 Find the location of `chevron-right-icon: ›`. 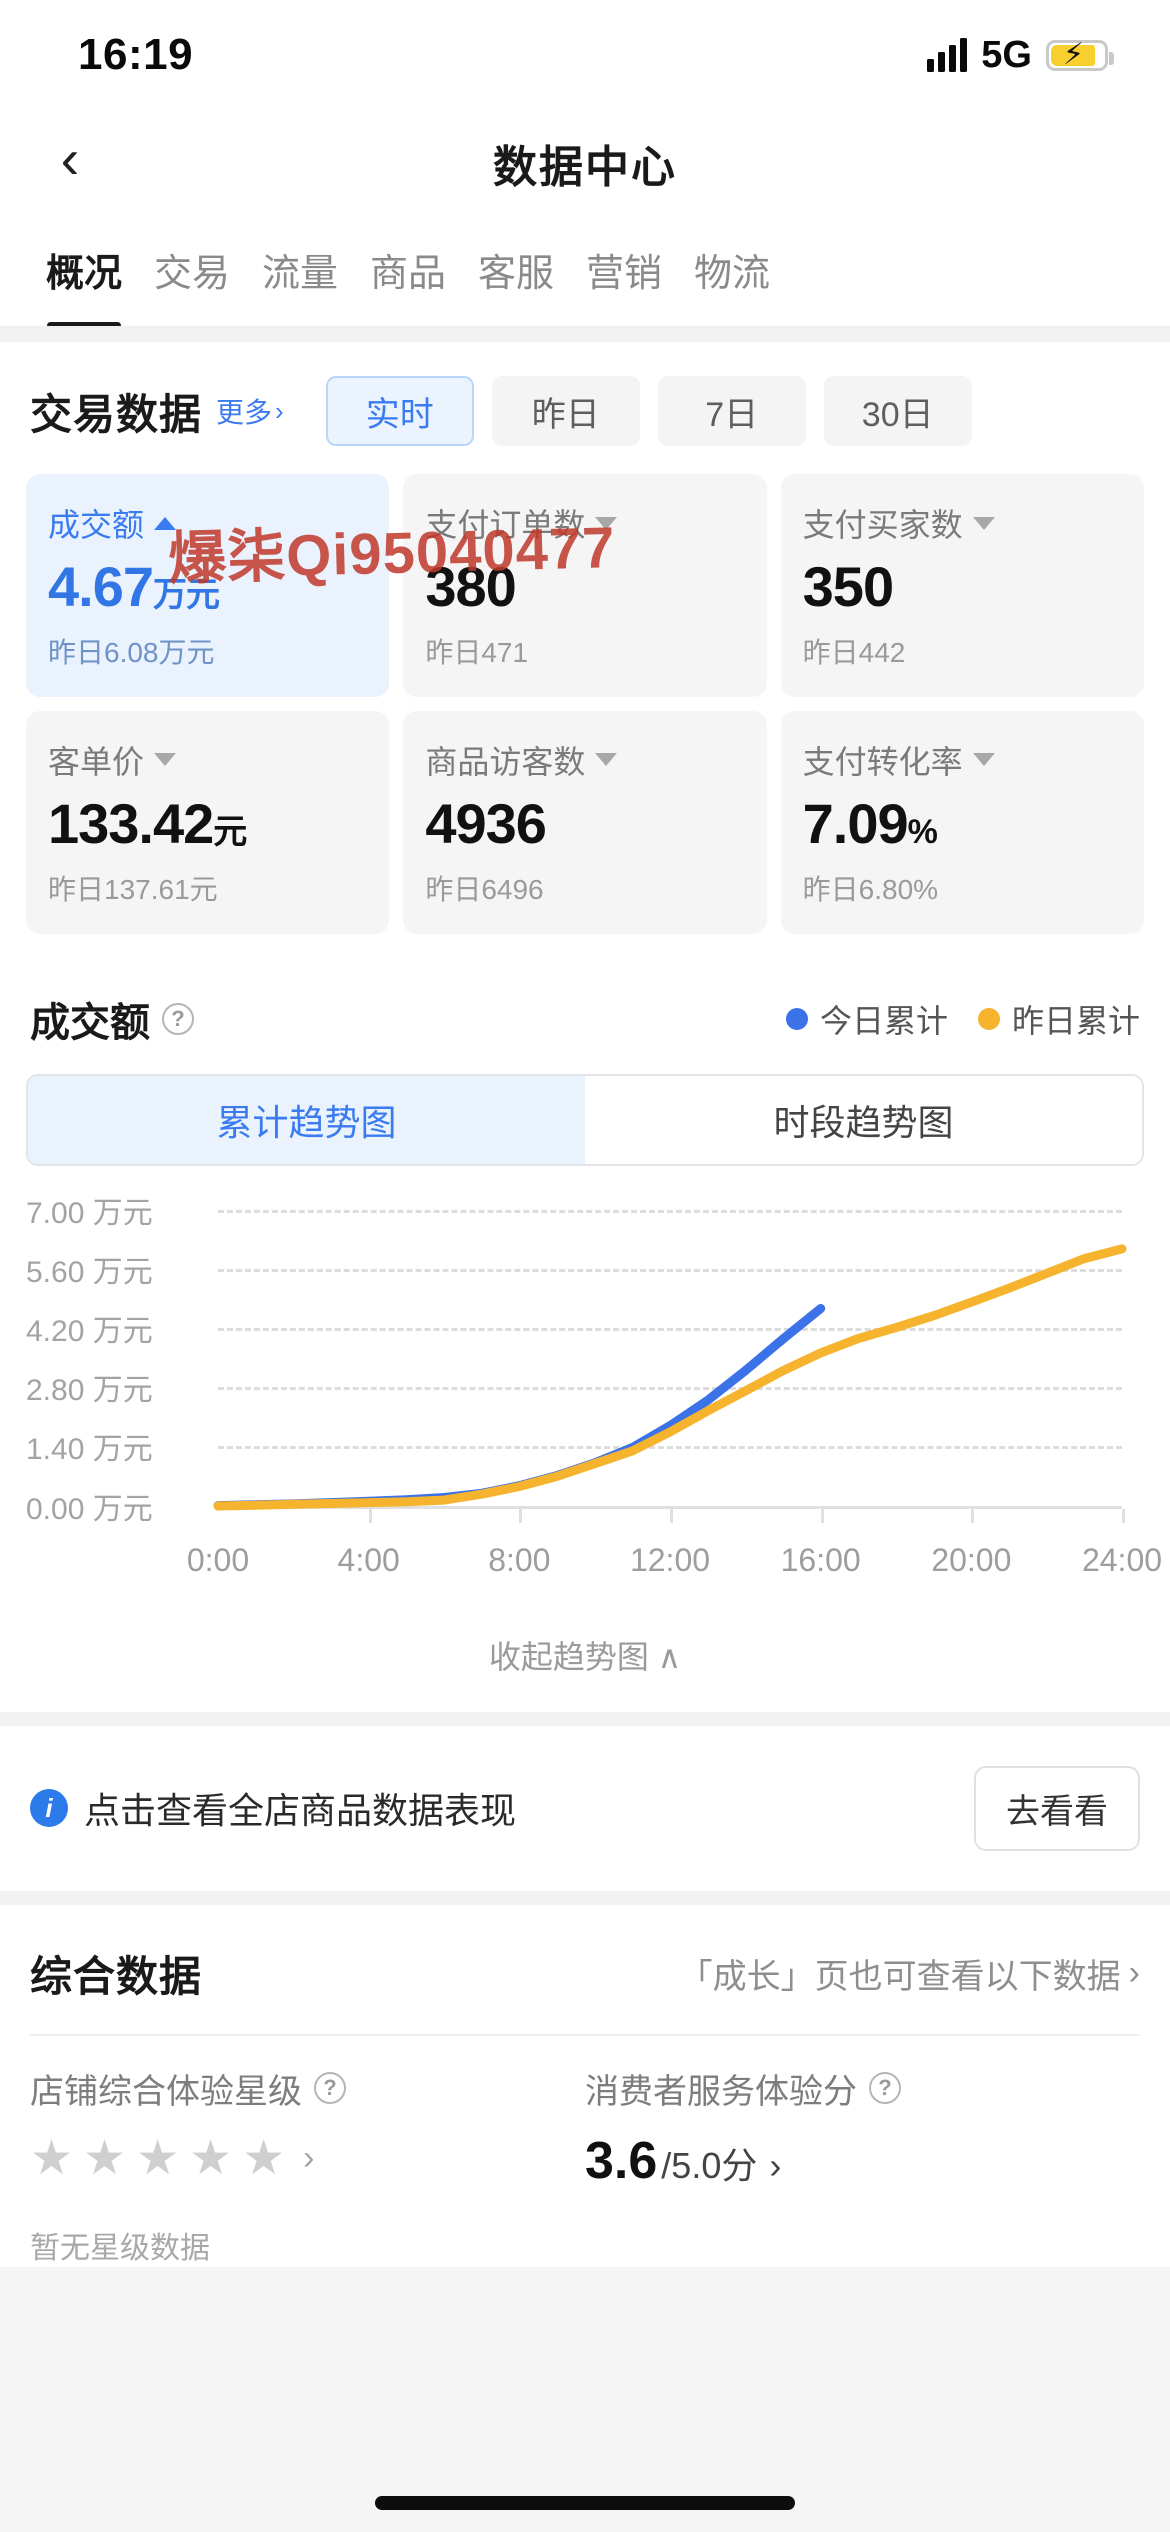

chevron-right-icon: › is located at coordinates (309, 2158).